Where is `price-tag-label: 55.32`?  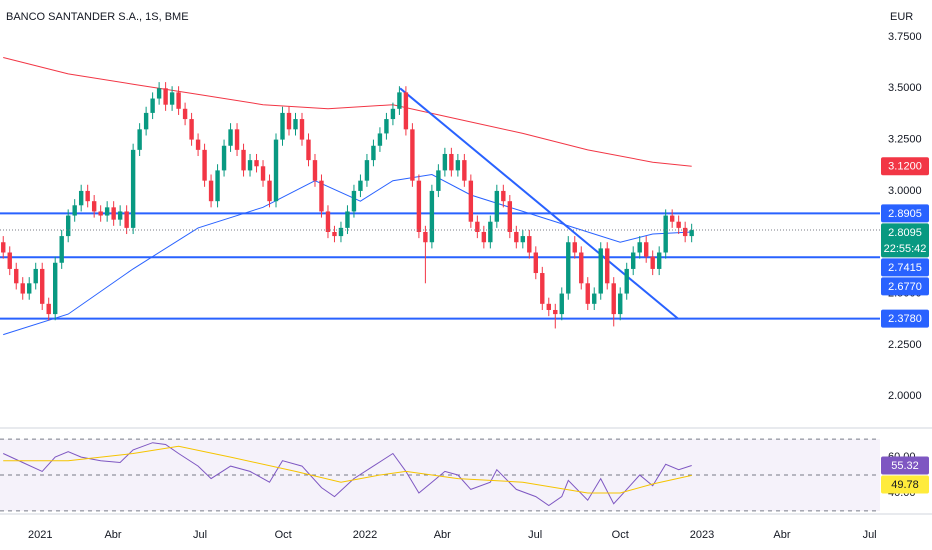 price-tag-label: 55.32 is located at coordinates (905, 466).